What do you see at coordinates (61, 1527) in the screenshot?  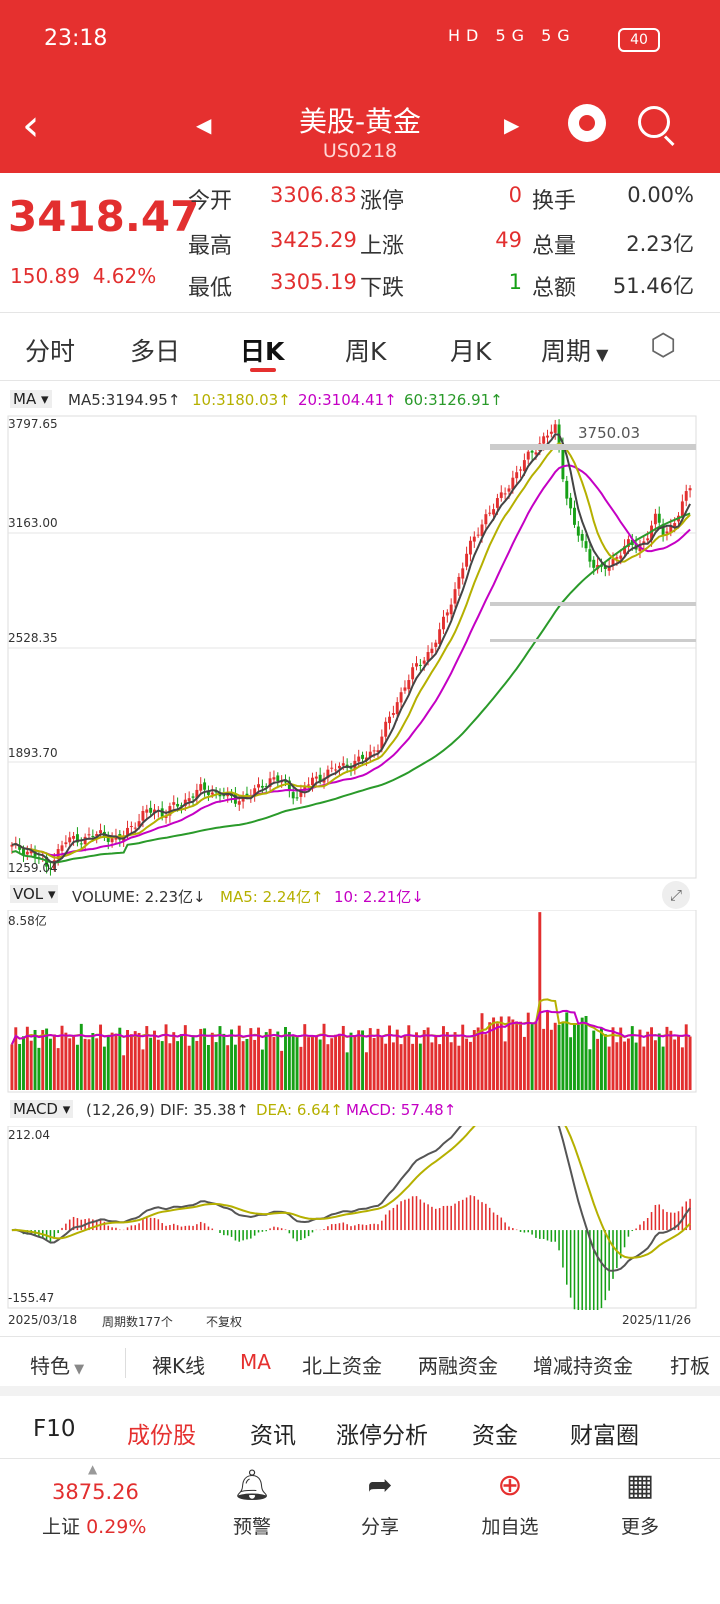 I see `index-name: 上证` at bounding box center [61, 1527].